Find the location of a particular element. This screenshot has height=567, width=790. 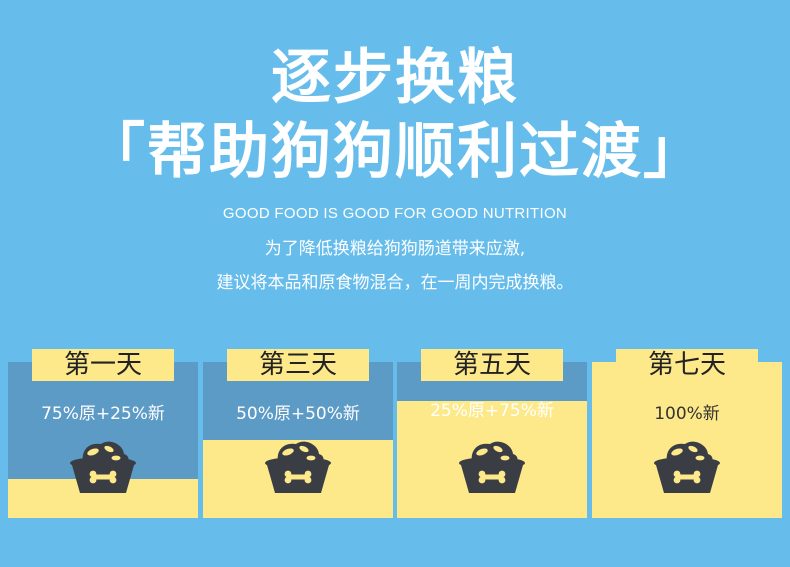

schedule-card-day7: 100%新 is located at coordinates (687, 440).